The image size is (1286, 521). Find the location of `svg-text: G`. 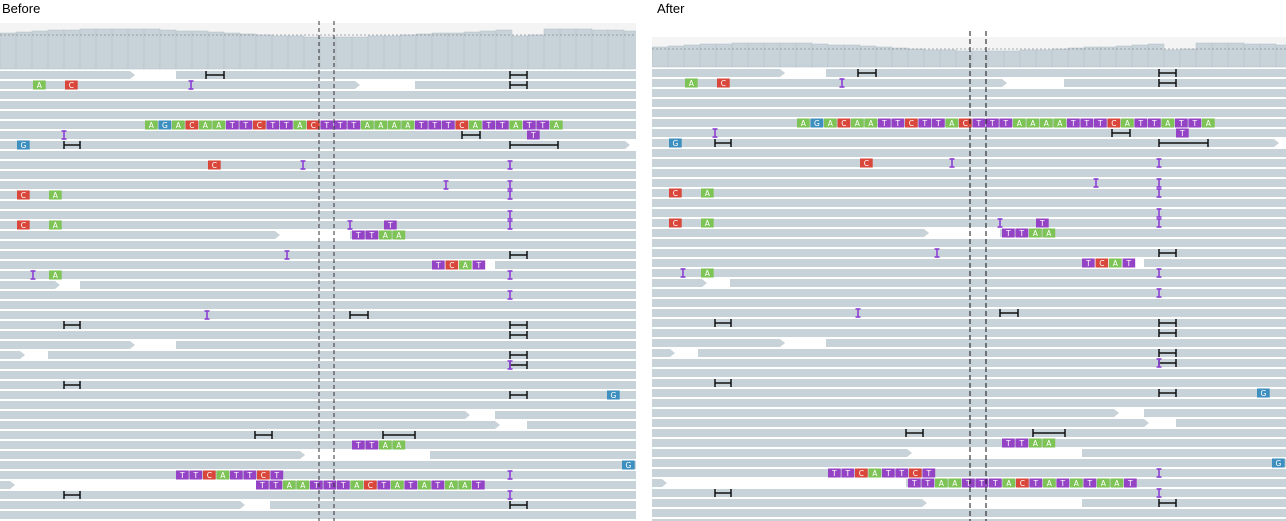

svg-text: G is located at coordinates (628, 465).